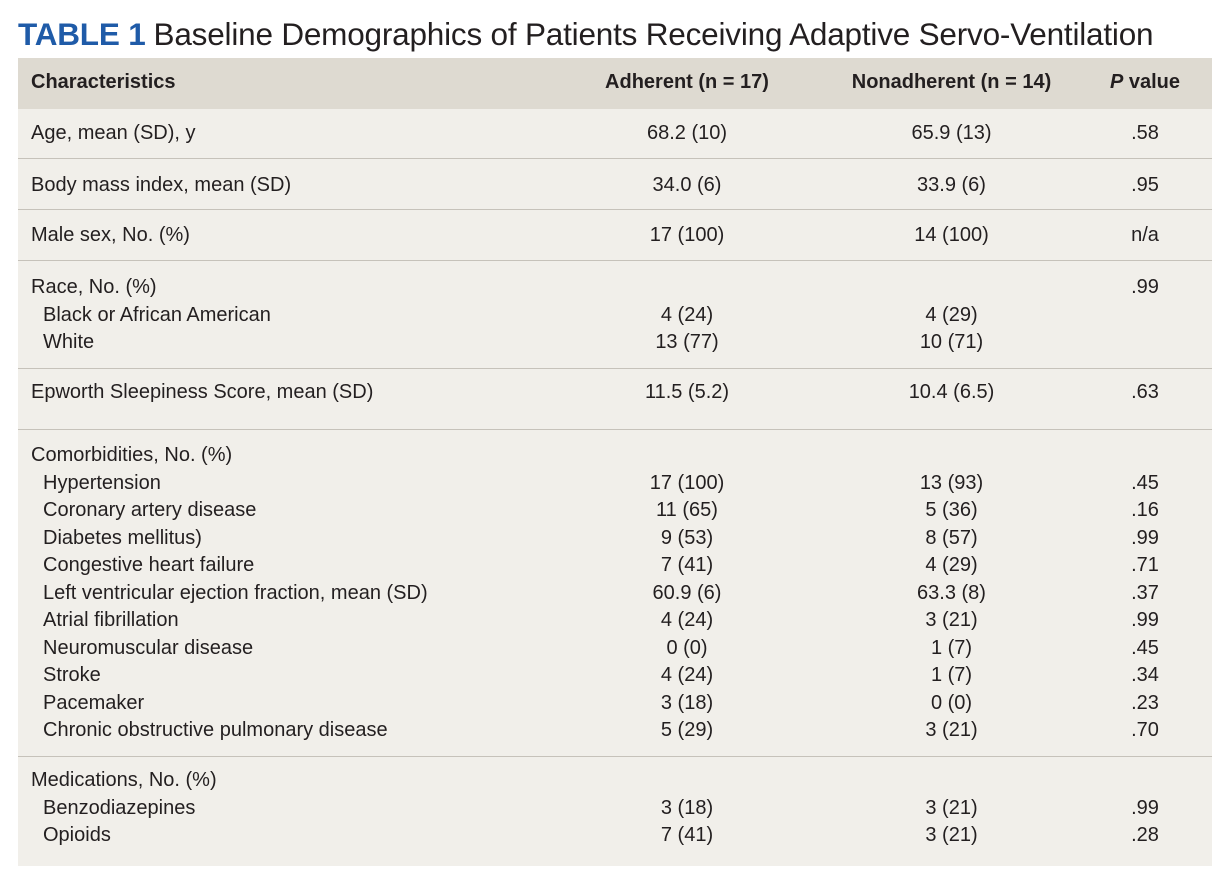 The image size is (1228, 882). Describe the element at coordinates (615, 836) in the screenshot. I see `table-subrow: Opioids 7 (41) 3 (21) .28` at that location.